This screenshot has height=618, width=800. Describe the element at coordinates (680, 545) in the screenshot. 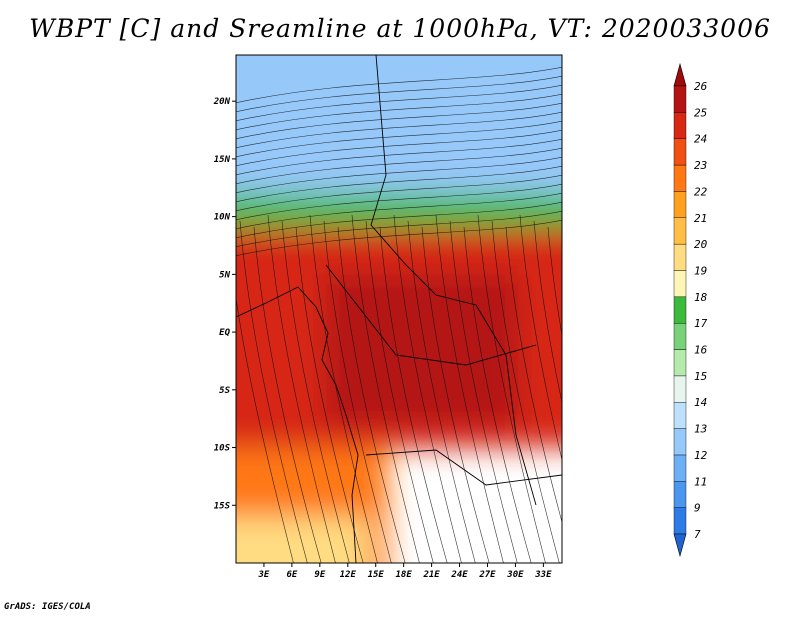

I see `colorbar-cap-bottom` at that location.